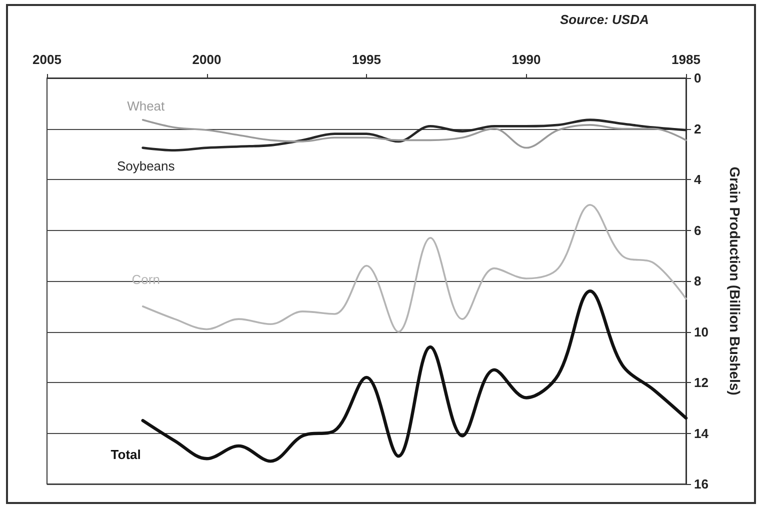 The height and width of the screenshot is (514, 765). Describe the element at coordinates (366, 59) in the screenshot. I see `x-tick-label: 1995` at that location.